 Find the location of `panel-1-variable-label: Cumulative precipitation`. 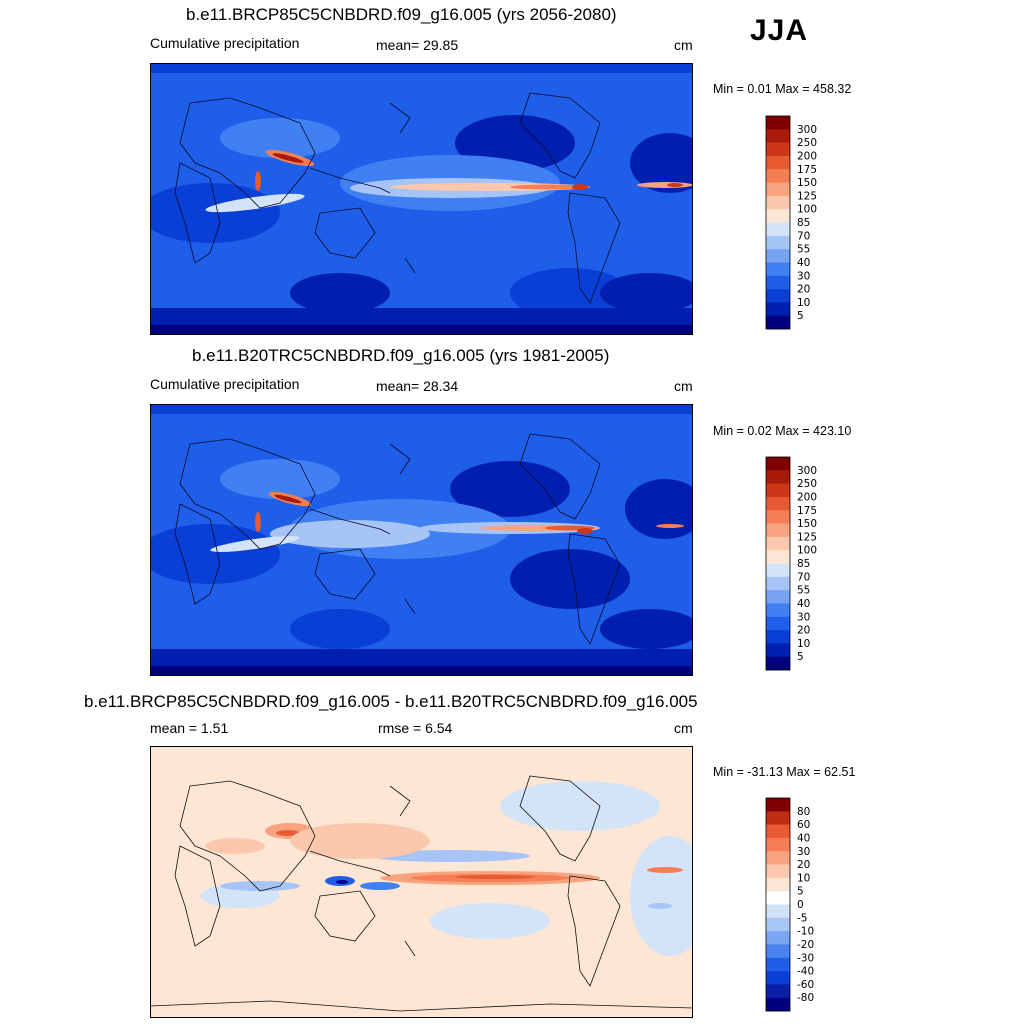

panel-1-variable-label: Cumulative precipitation is located at coordinates (225, 43).